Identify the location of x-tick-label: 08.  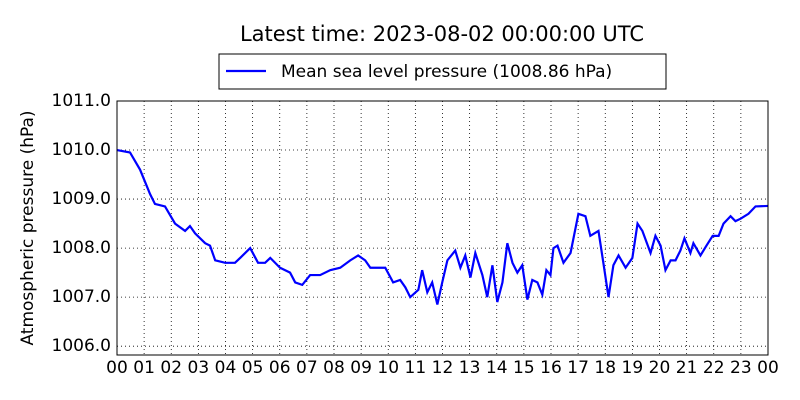
(334, 368).